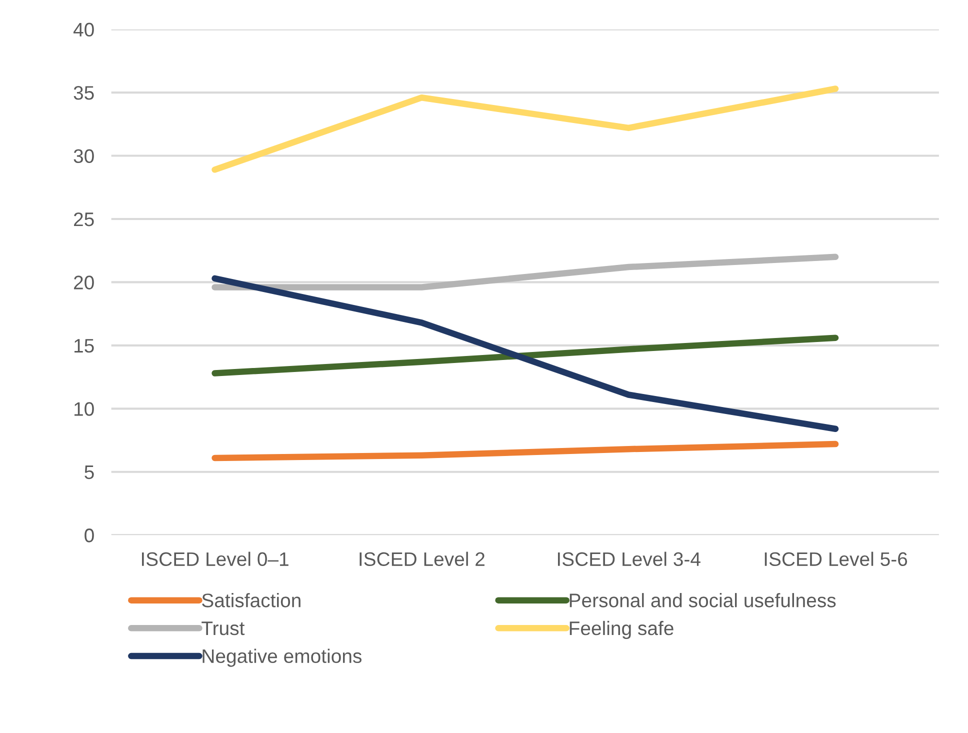 This screenshot has width=968, height=733. What do you see at coordinates (89, 535) in the screenshot?
I see `y-tick-label: 0` at bounding box center [89, 535].